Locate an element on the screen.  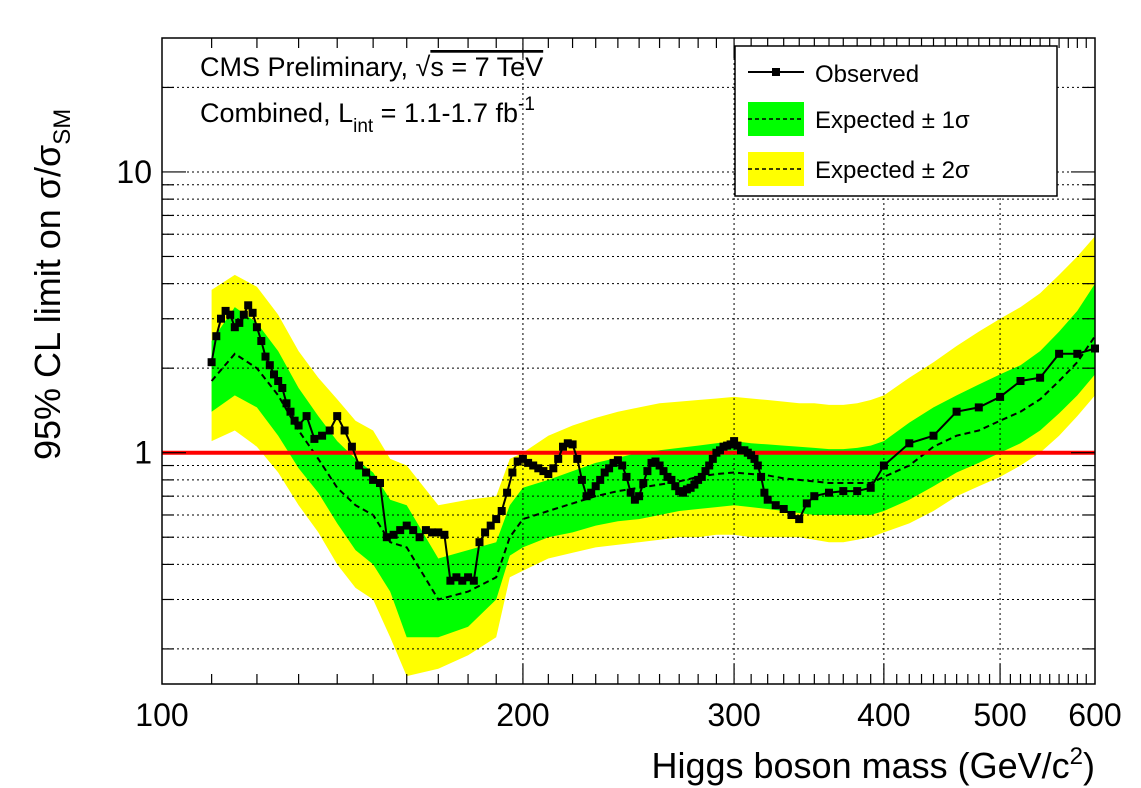
legend-band2-label: Expected ± 2σ is located at coordinates (892, 170).